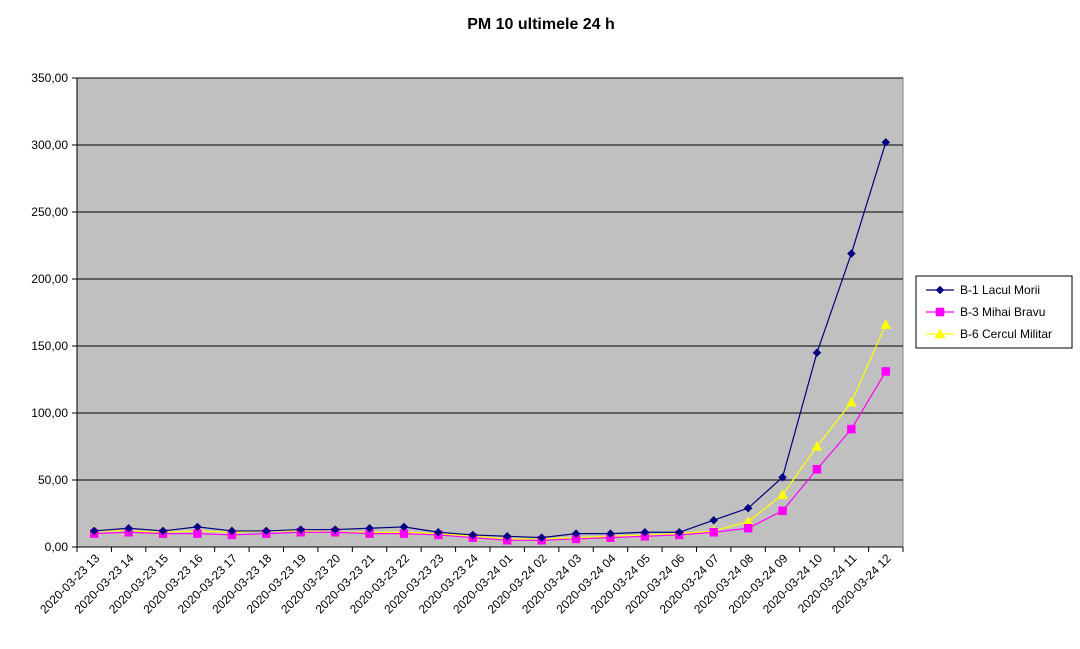  I want to click on y-tick-label: 150,00, so click(49, 346).